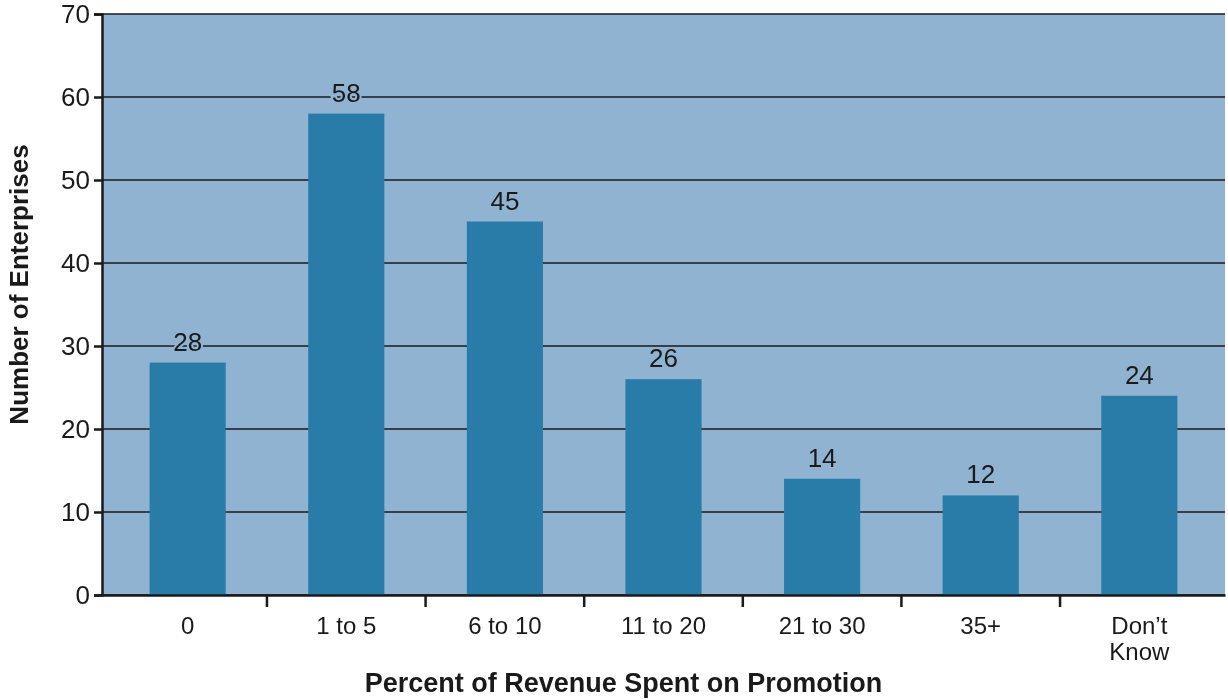 The width and height of the screenshot is (1228, 700). I want to click on y-tick-label: 70, so click(75, 14).